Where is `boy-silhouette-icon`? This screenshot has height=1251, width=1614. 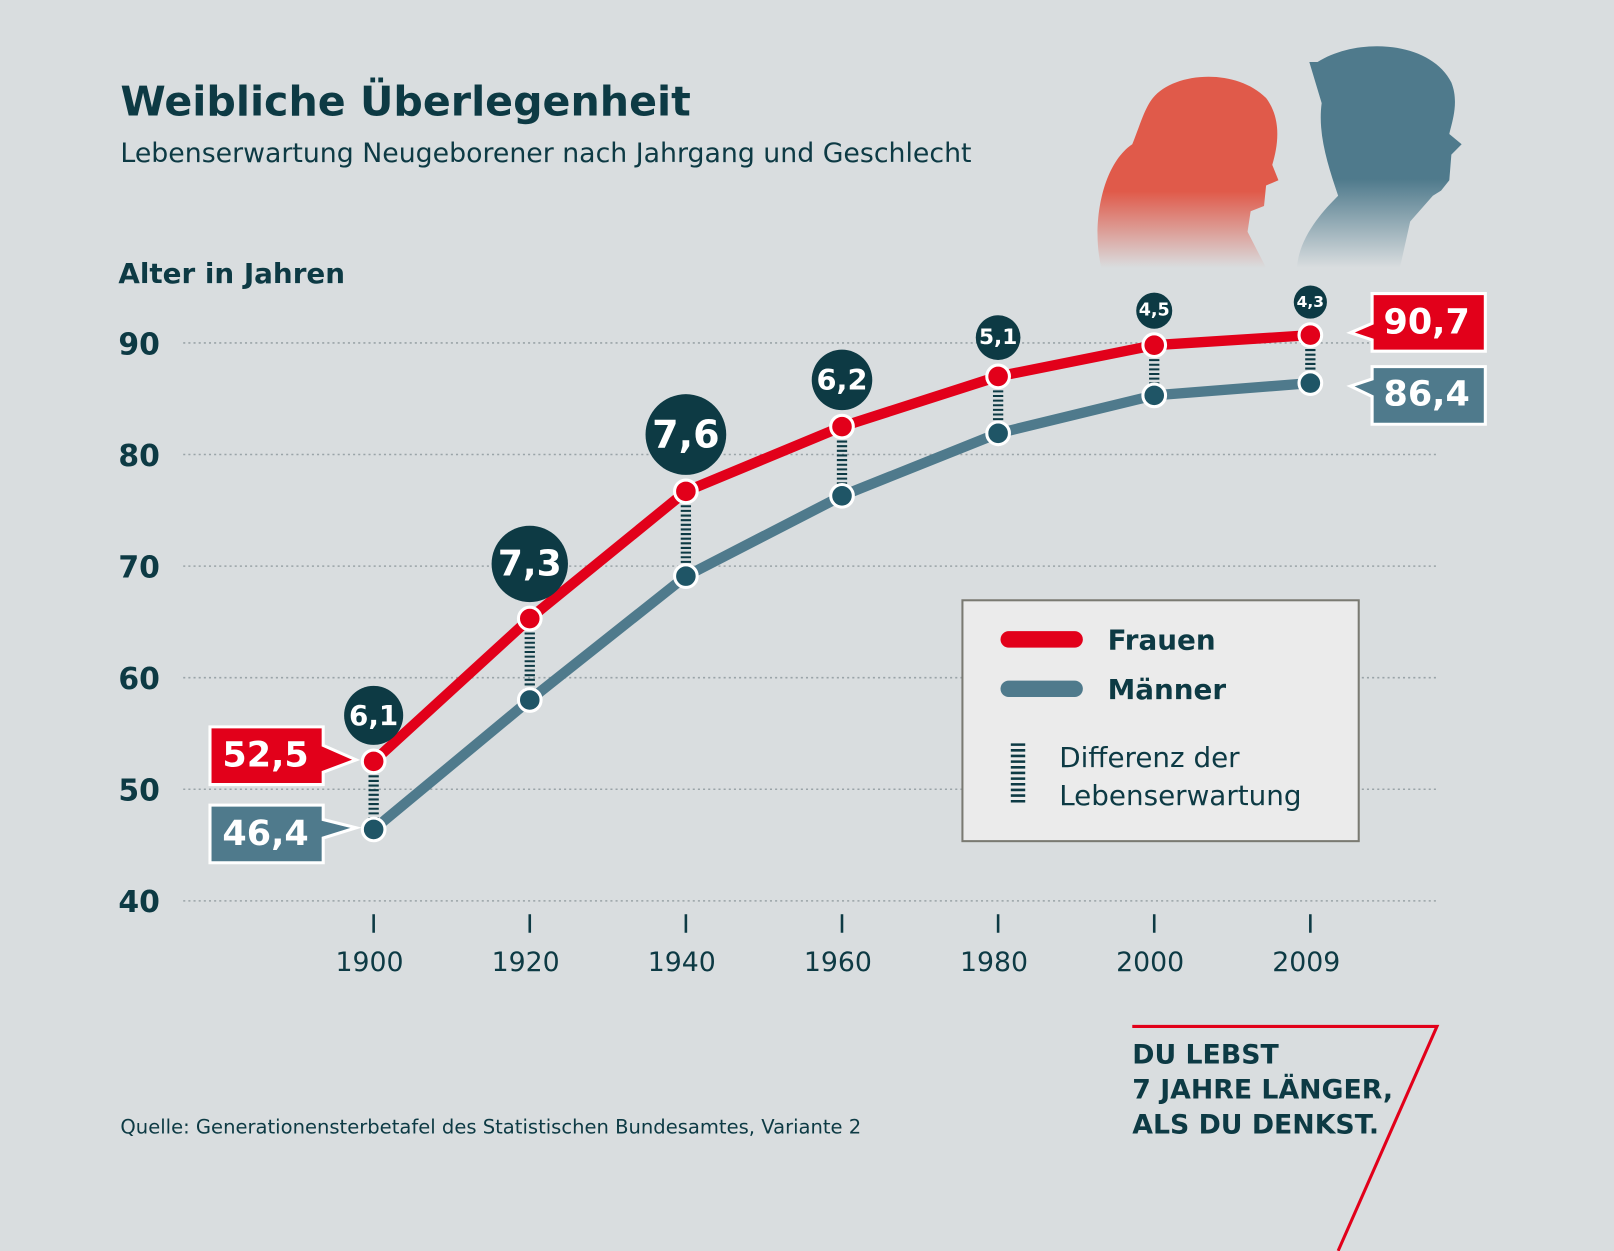
boy-silhouette-icon is located at coordinates (1379, 157).